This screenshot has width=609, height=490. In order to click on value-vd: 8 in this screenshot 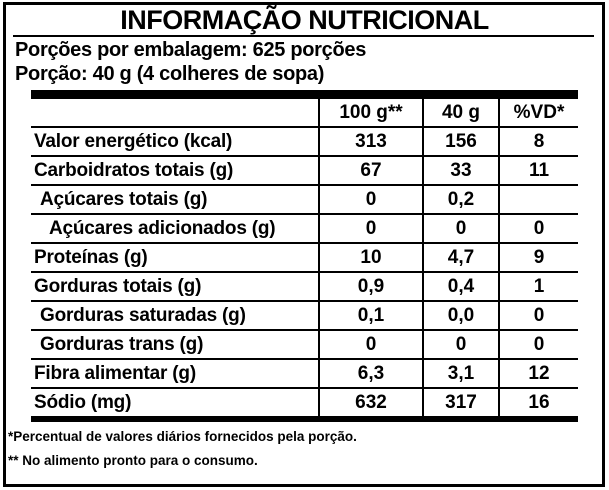, I will do `click(538, 140)`.